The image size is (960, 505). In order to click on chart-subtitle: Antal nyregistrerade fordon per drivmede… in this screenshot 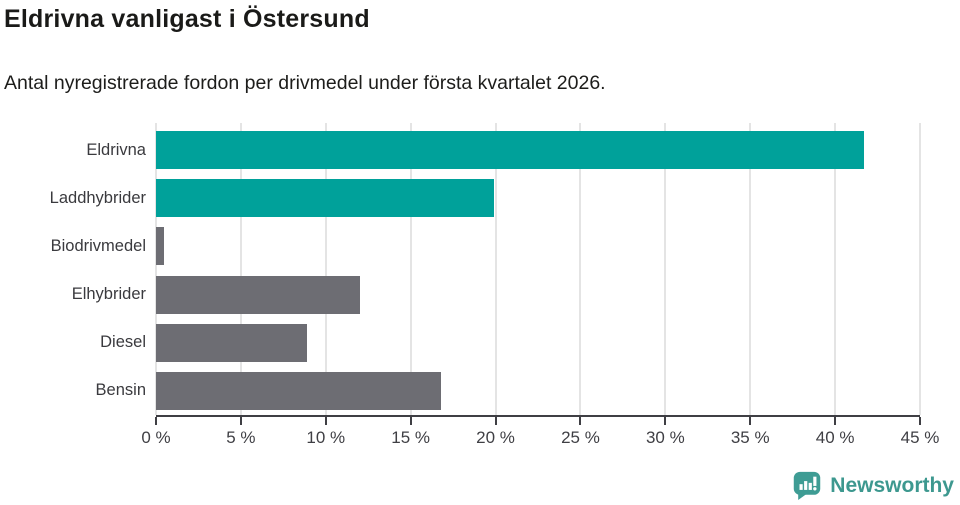, I will do `click(305, 83)`.